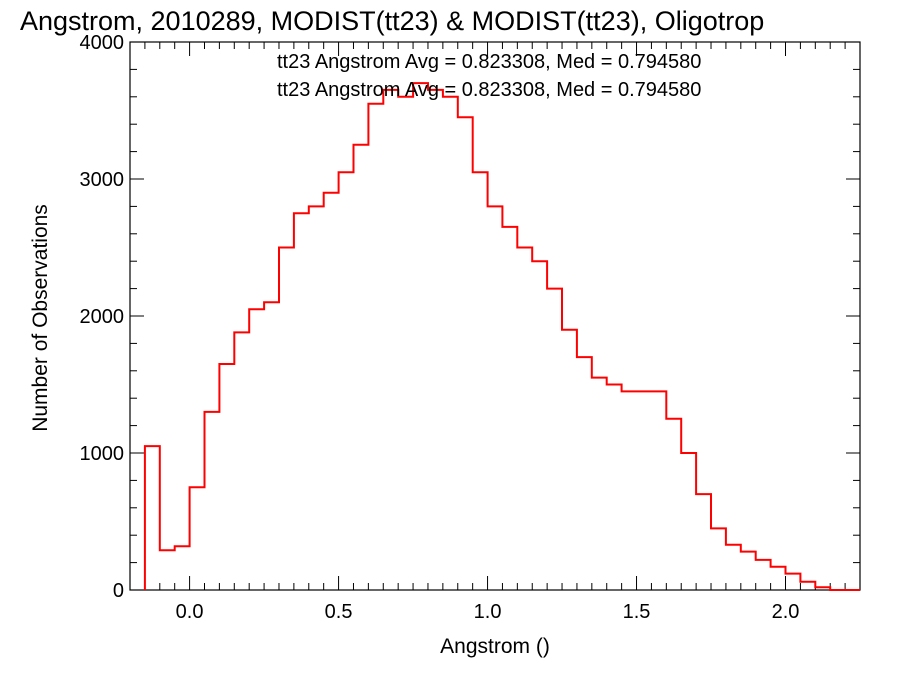  What do you see at coordinates (637, 612) in the screenshot?
I see `x-tick-label: 1.5` at bounding box center [637, 612].